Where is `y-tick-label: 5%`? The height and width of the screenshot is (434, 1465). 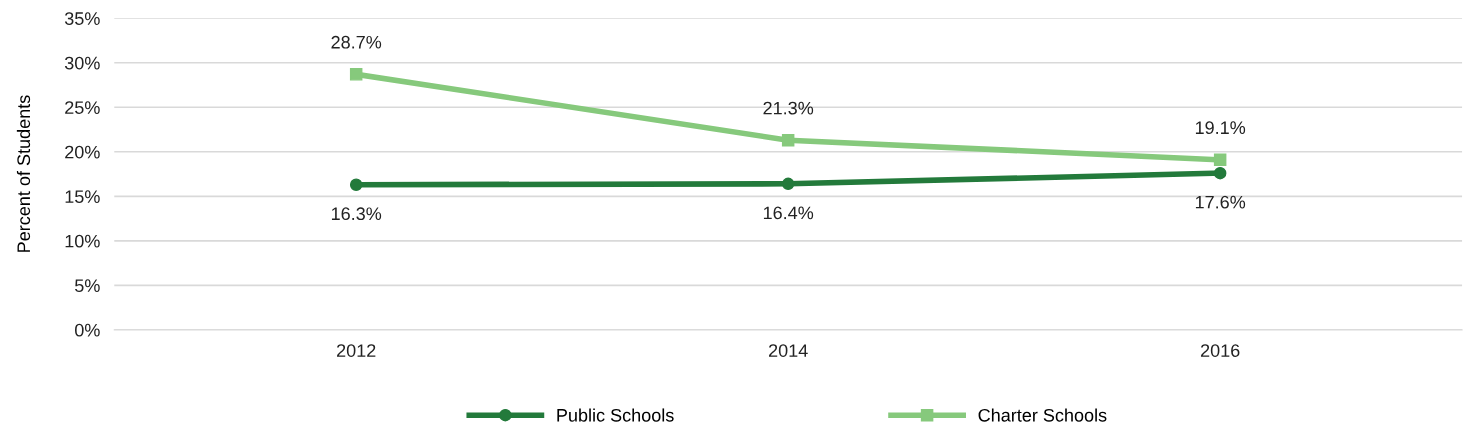
y-tick-label: 5% is located at coordinates (87, 286).